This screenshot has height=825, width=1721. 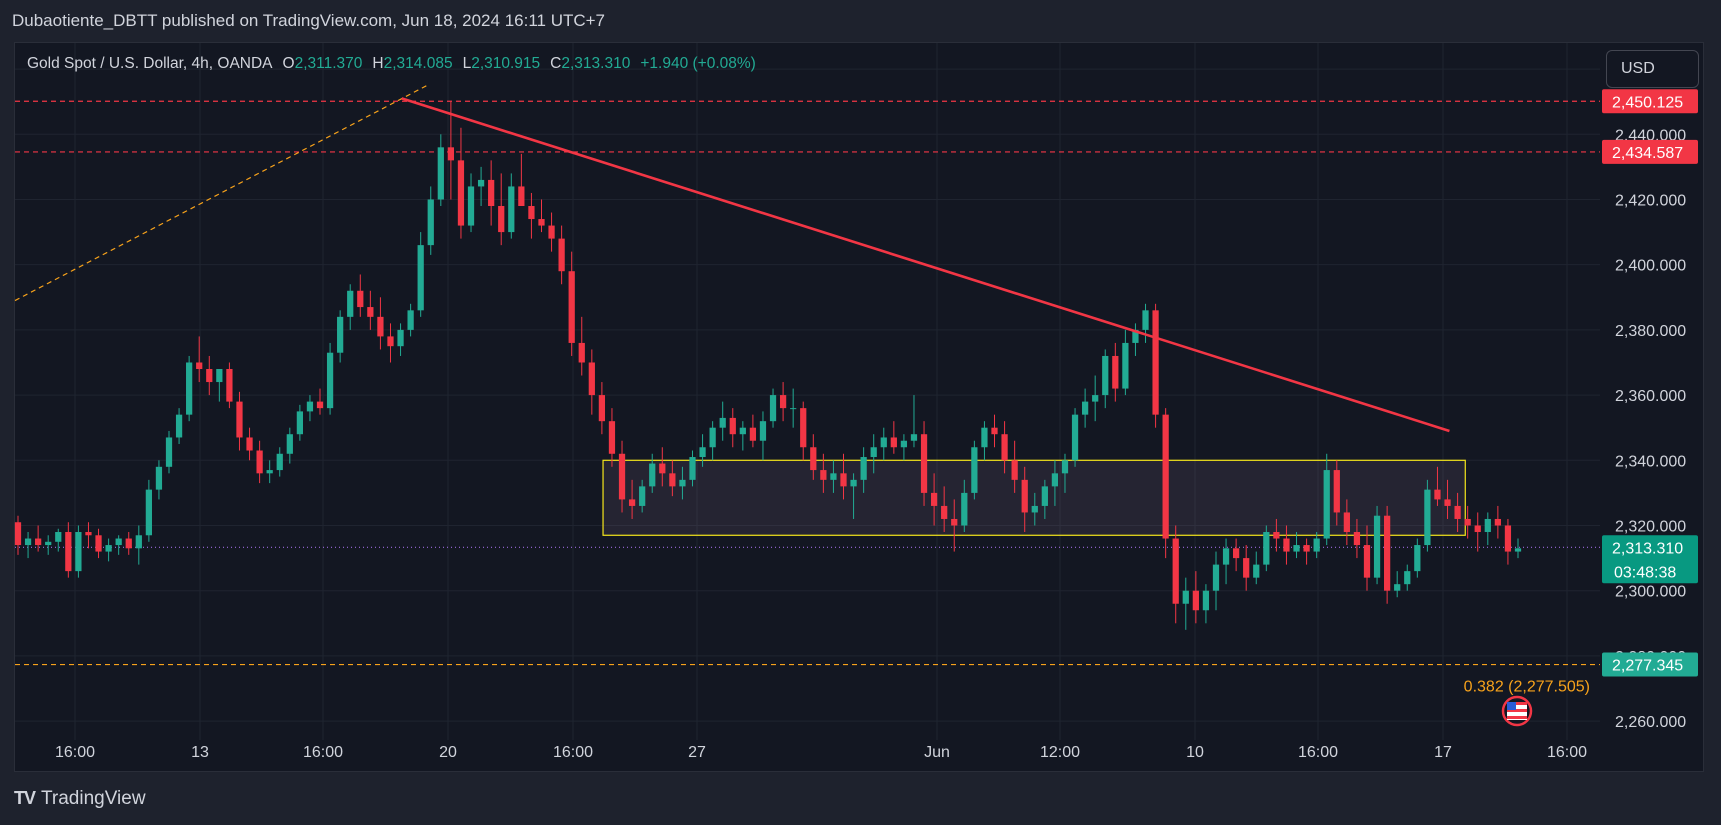 I want to click on x-tick-label: 10, so click(x=1195, y=752).